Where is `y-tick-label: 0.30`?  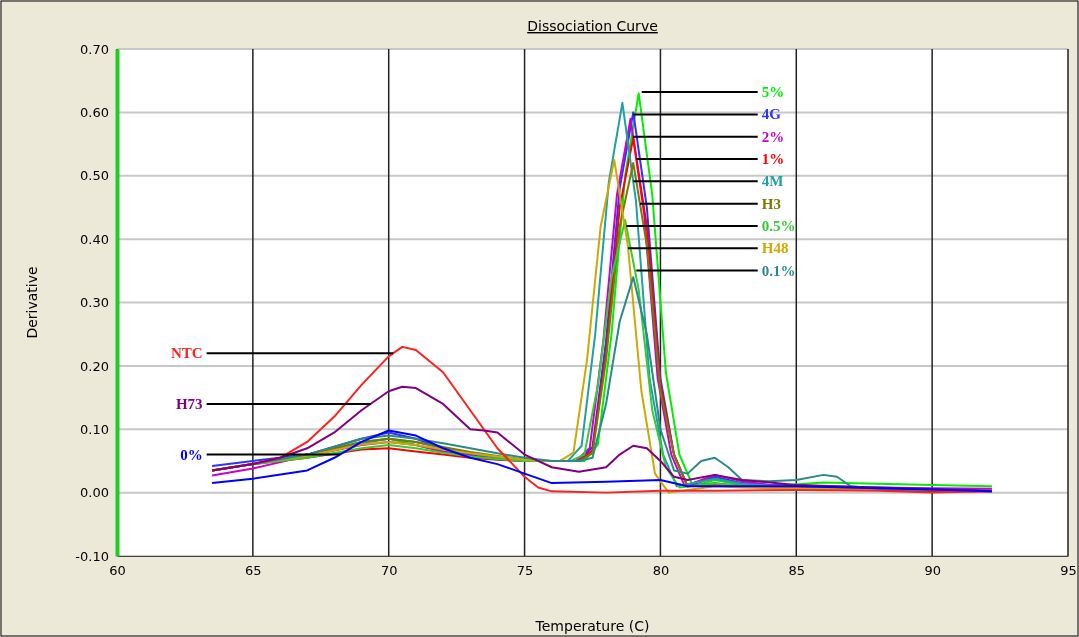
y-tick-label: 0.30 is located at coordinates (94, 303).